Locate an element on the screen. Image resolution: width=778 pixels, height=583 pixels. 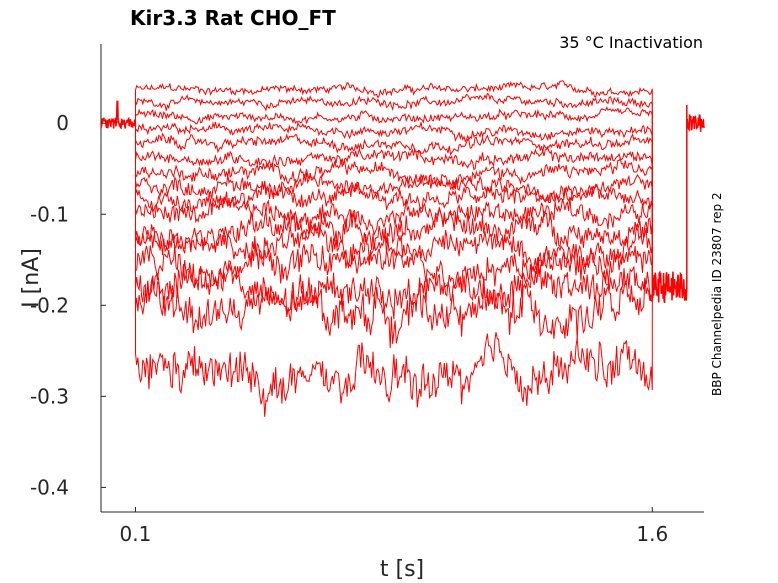
x-axis-label: t [s] is located at coordinates (402, 569).